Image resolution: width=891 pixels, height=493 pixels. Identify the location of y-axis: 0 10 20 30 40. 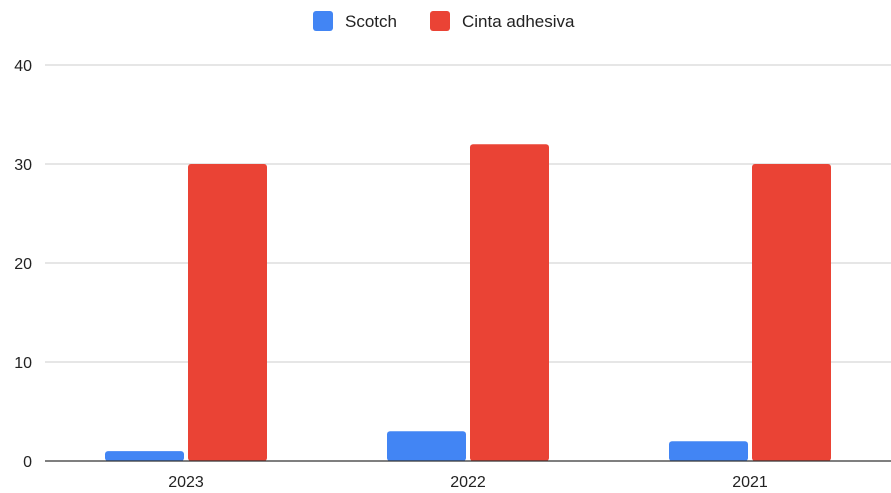
(23, 264).